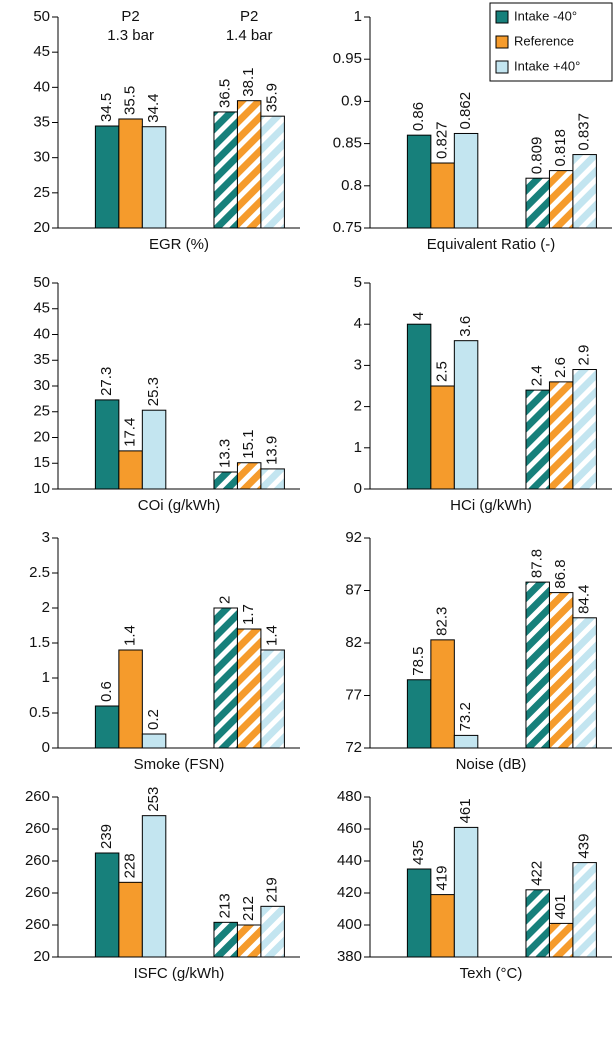 The image size is (613, 1040). I want to click on y-tick-label: 10, so click(41, 488).